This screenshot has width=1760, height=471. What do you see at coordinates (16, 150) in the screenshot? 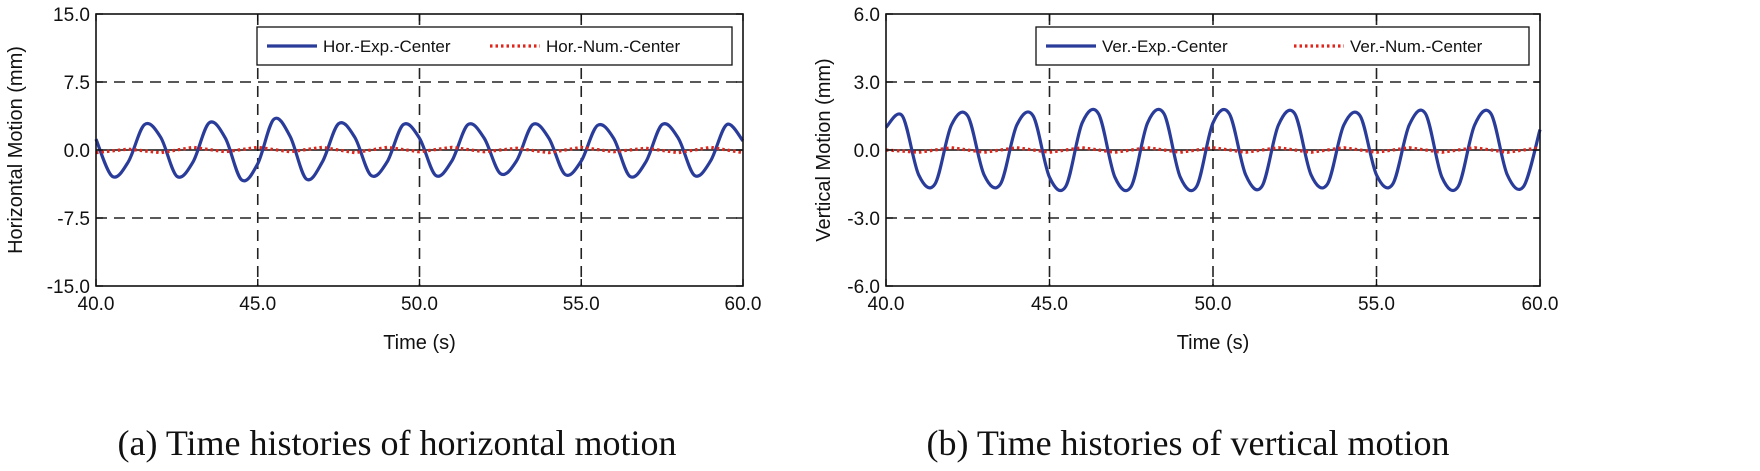
I see `y-axis-label: Horizontal Motion (mm)` at bounding box center [16, 150].